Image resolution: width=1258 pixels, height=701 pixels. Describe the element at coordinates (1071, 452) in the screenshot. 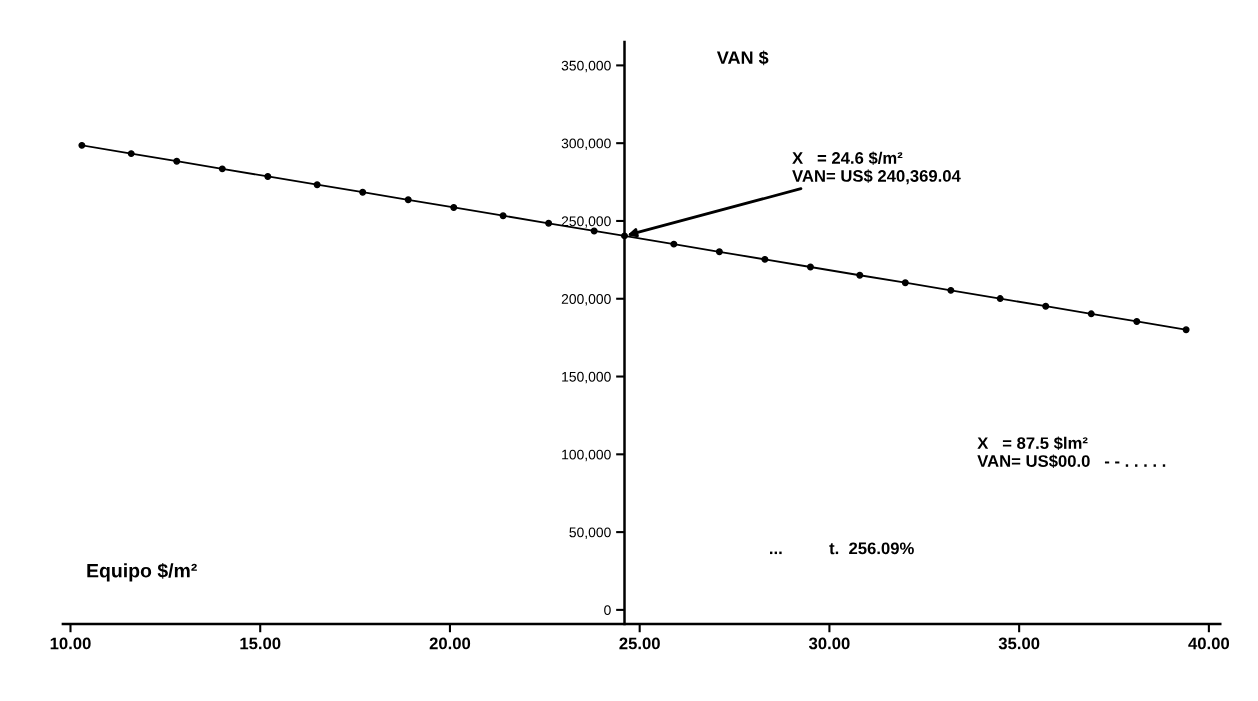

I see `annotation: X = 87.5 $lm² VAN= US$00.0 - - . . . . .` at that location.